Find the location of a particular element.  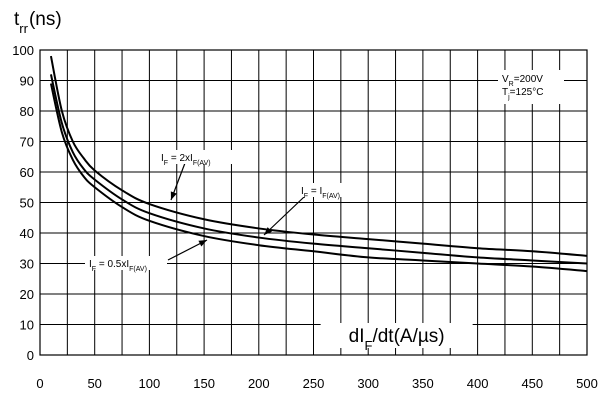

x-tick-label: 350 is located at coordinates (423, 383).